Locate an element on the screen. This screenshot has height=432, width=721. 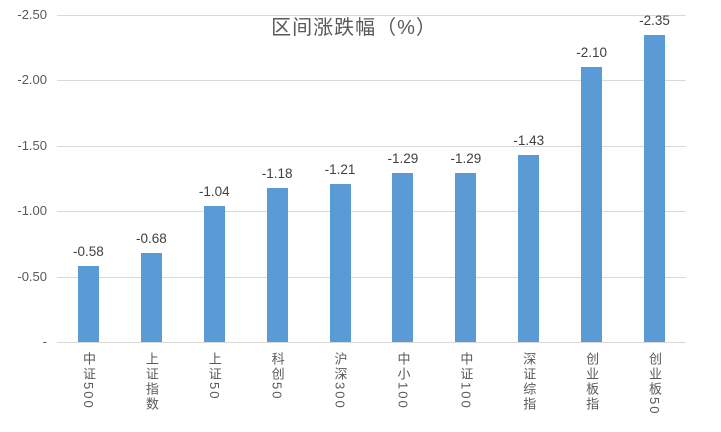
bar-value-label: -1.04 is located at coordinates (214, 191).